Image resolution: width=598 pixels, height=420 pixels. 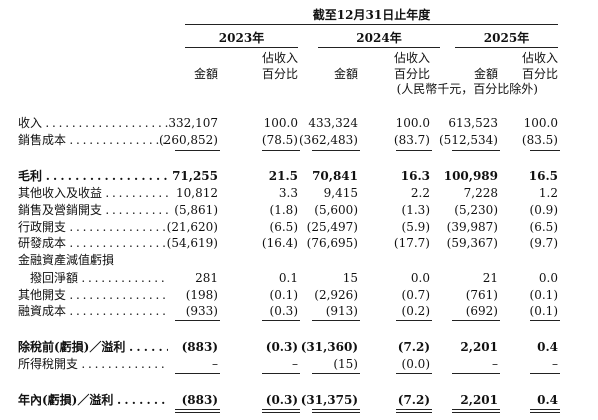 I want to click on cell: (198), so click(x=201, y=295).